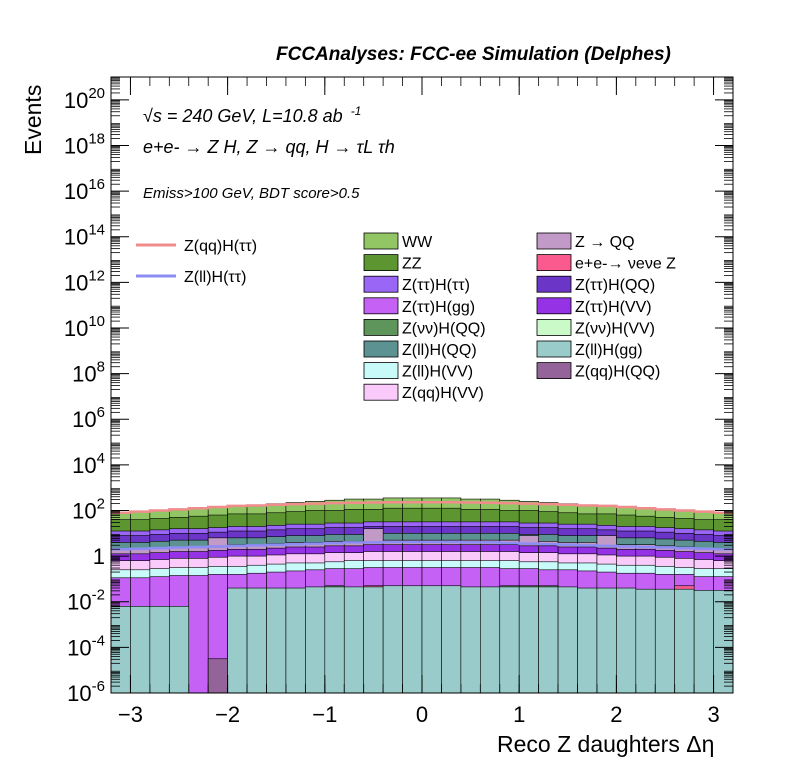 This screenshot has height=772, width=796. Describe the element at coordinates (613, 307) in the screenshot. I see `legend-label-7: Z(ττ)H(VV)` at that location.